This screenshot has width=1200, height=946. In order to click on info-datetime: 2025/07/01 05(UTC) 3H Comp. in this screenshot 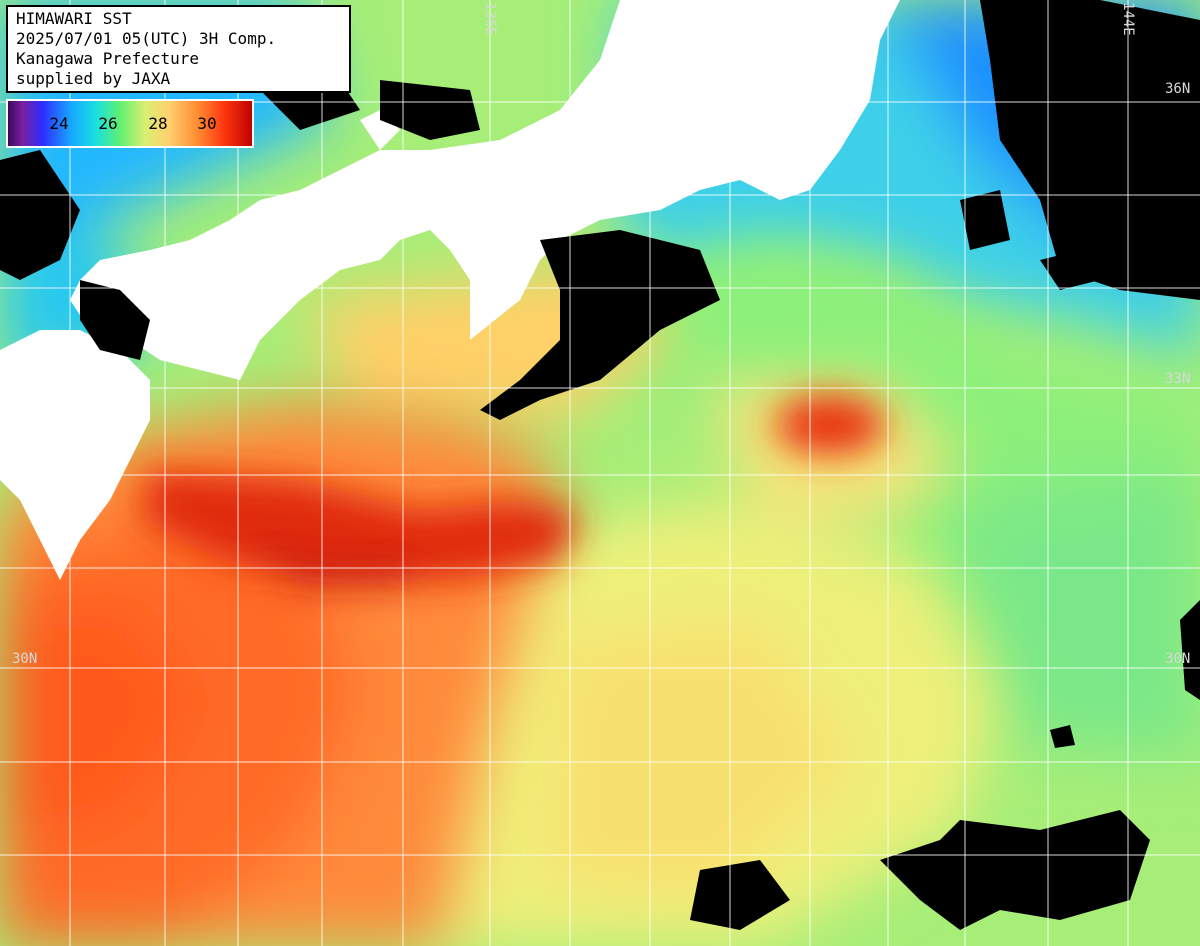, I will do `click(146, 38)`.